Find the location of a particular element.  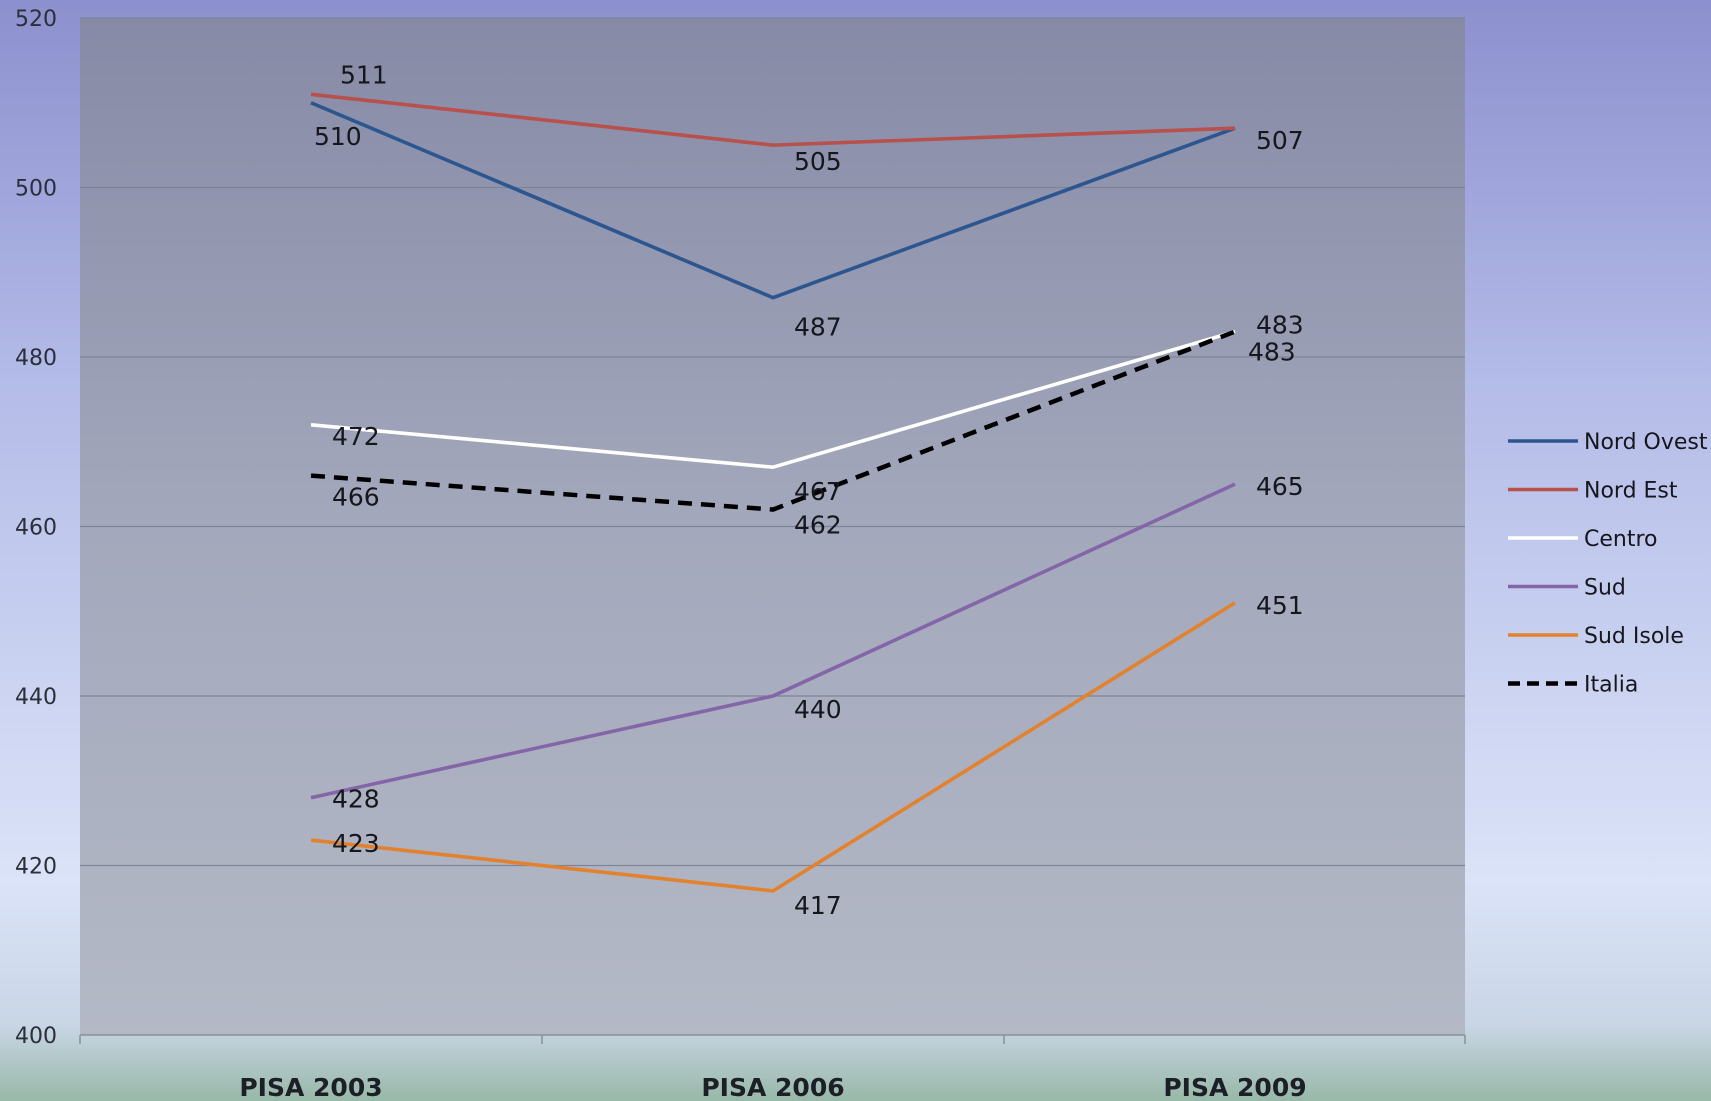

data-label: 428 is located at coordinates (356, 799).